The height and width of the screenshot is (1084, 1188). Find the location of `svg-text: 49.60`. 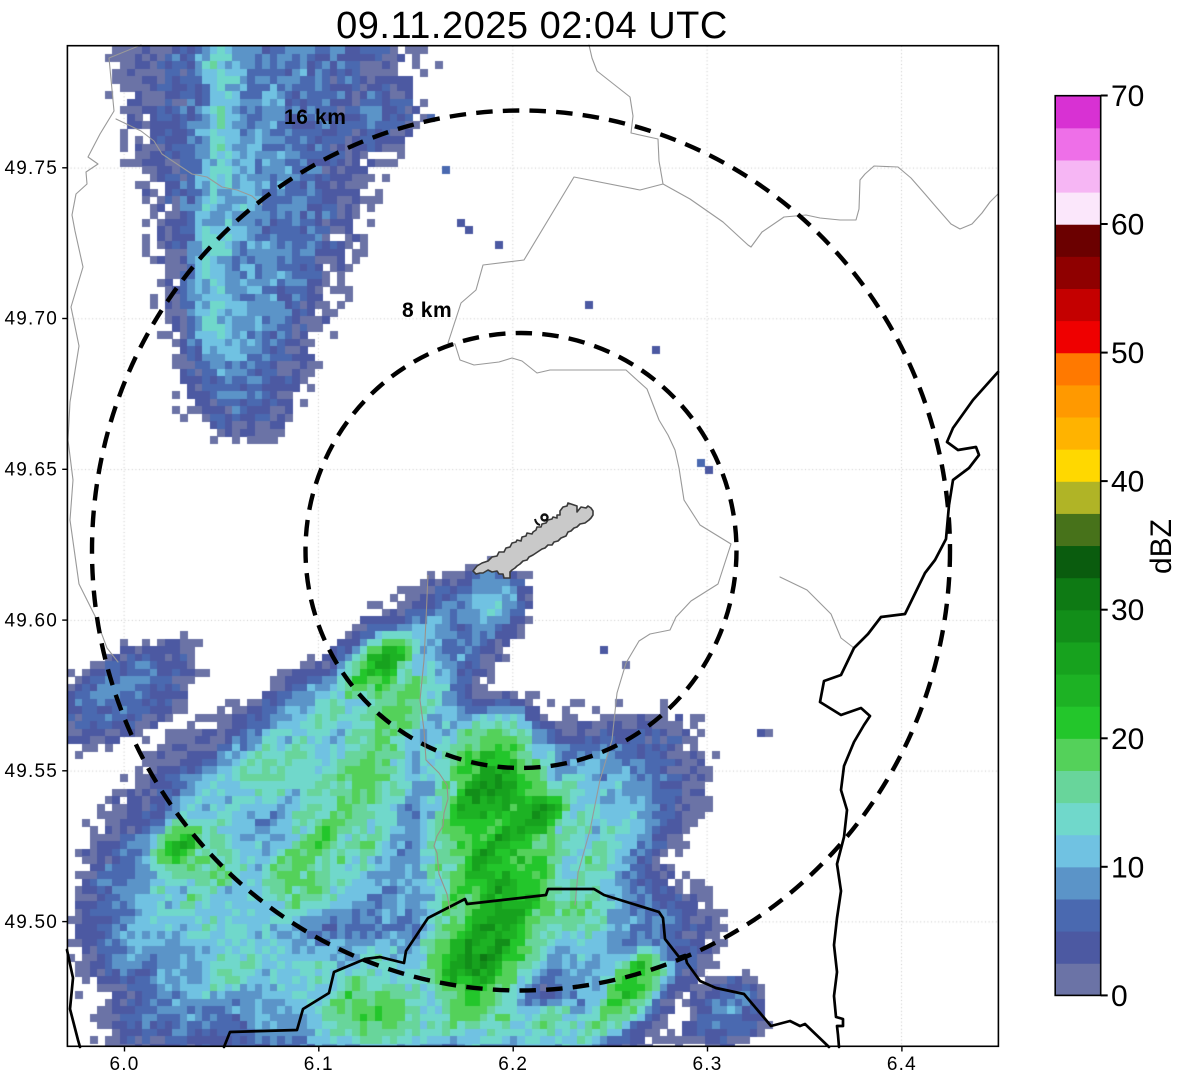

svg-text: 49.60 is located at coordinates (31, 620).